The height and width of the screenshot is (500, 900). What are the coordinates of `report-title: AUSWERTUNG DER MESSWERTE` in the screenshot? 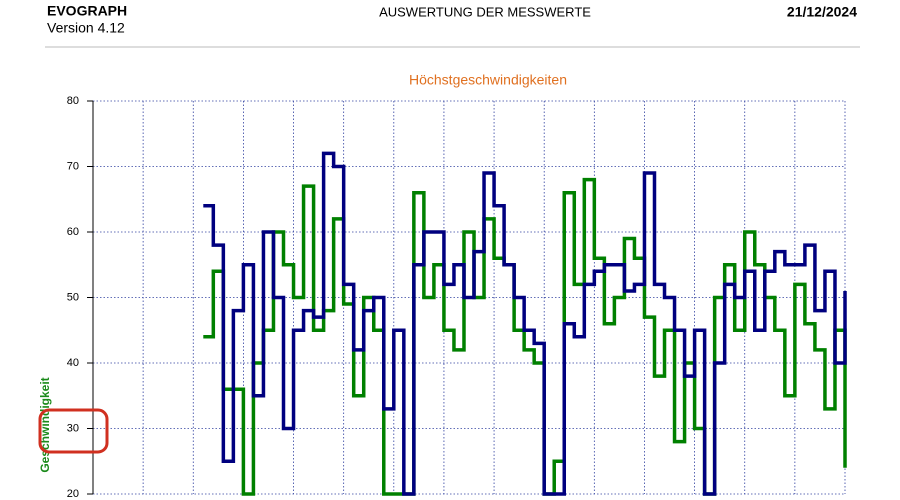 It's located at (485, 11).